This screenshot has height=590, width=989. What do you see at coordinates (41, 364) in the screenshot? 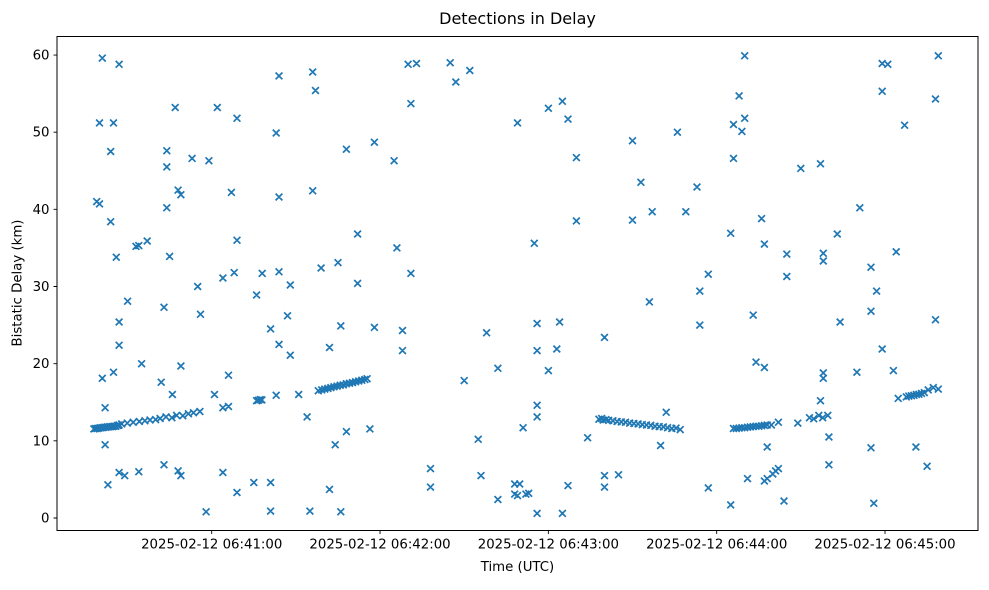
I see `y-tick-label: 20` at bounding box center [41, 364].